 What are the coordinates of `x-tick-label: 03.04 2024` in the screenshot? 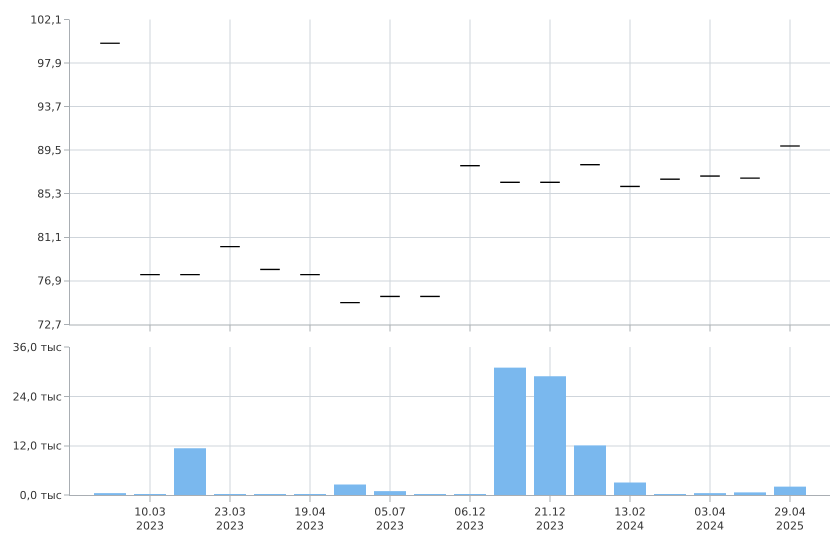 It's located at (710, 519).